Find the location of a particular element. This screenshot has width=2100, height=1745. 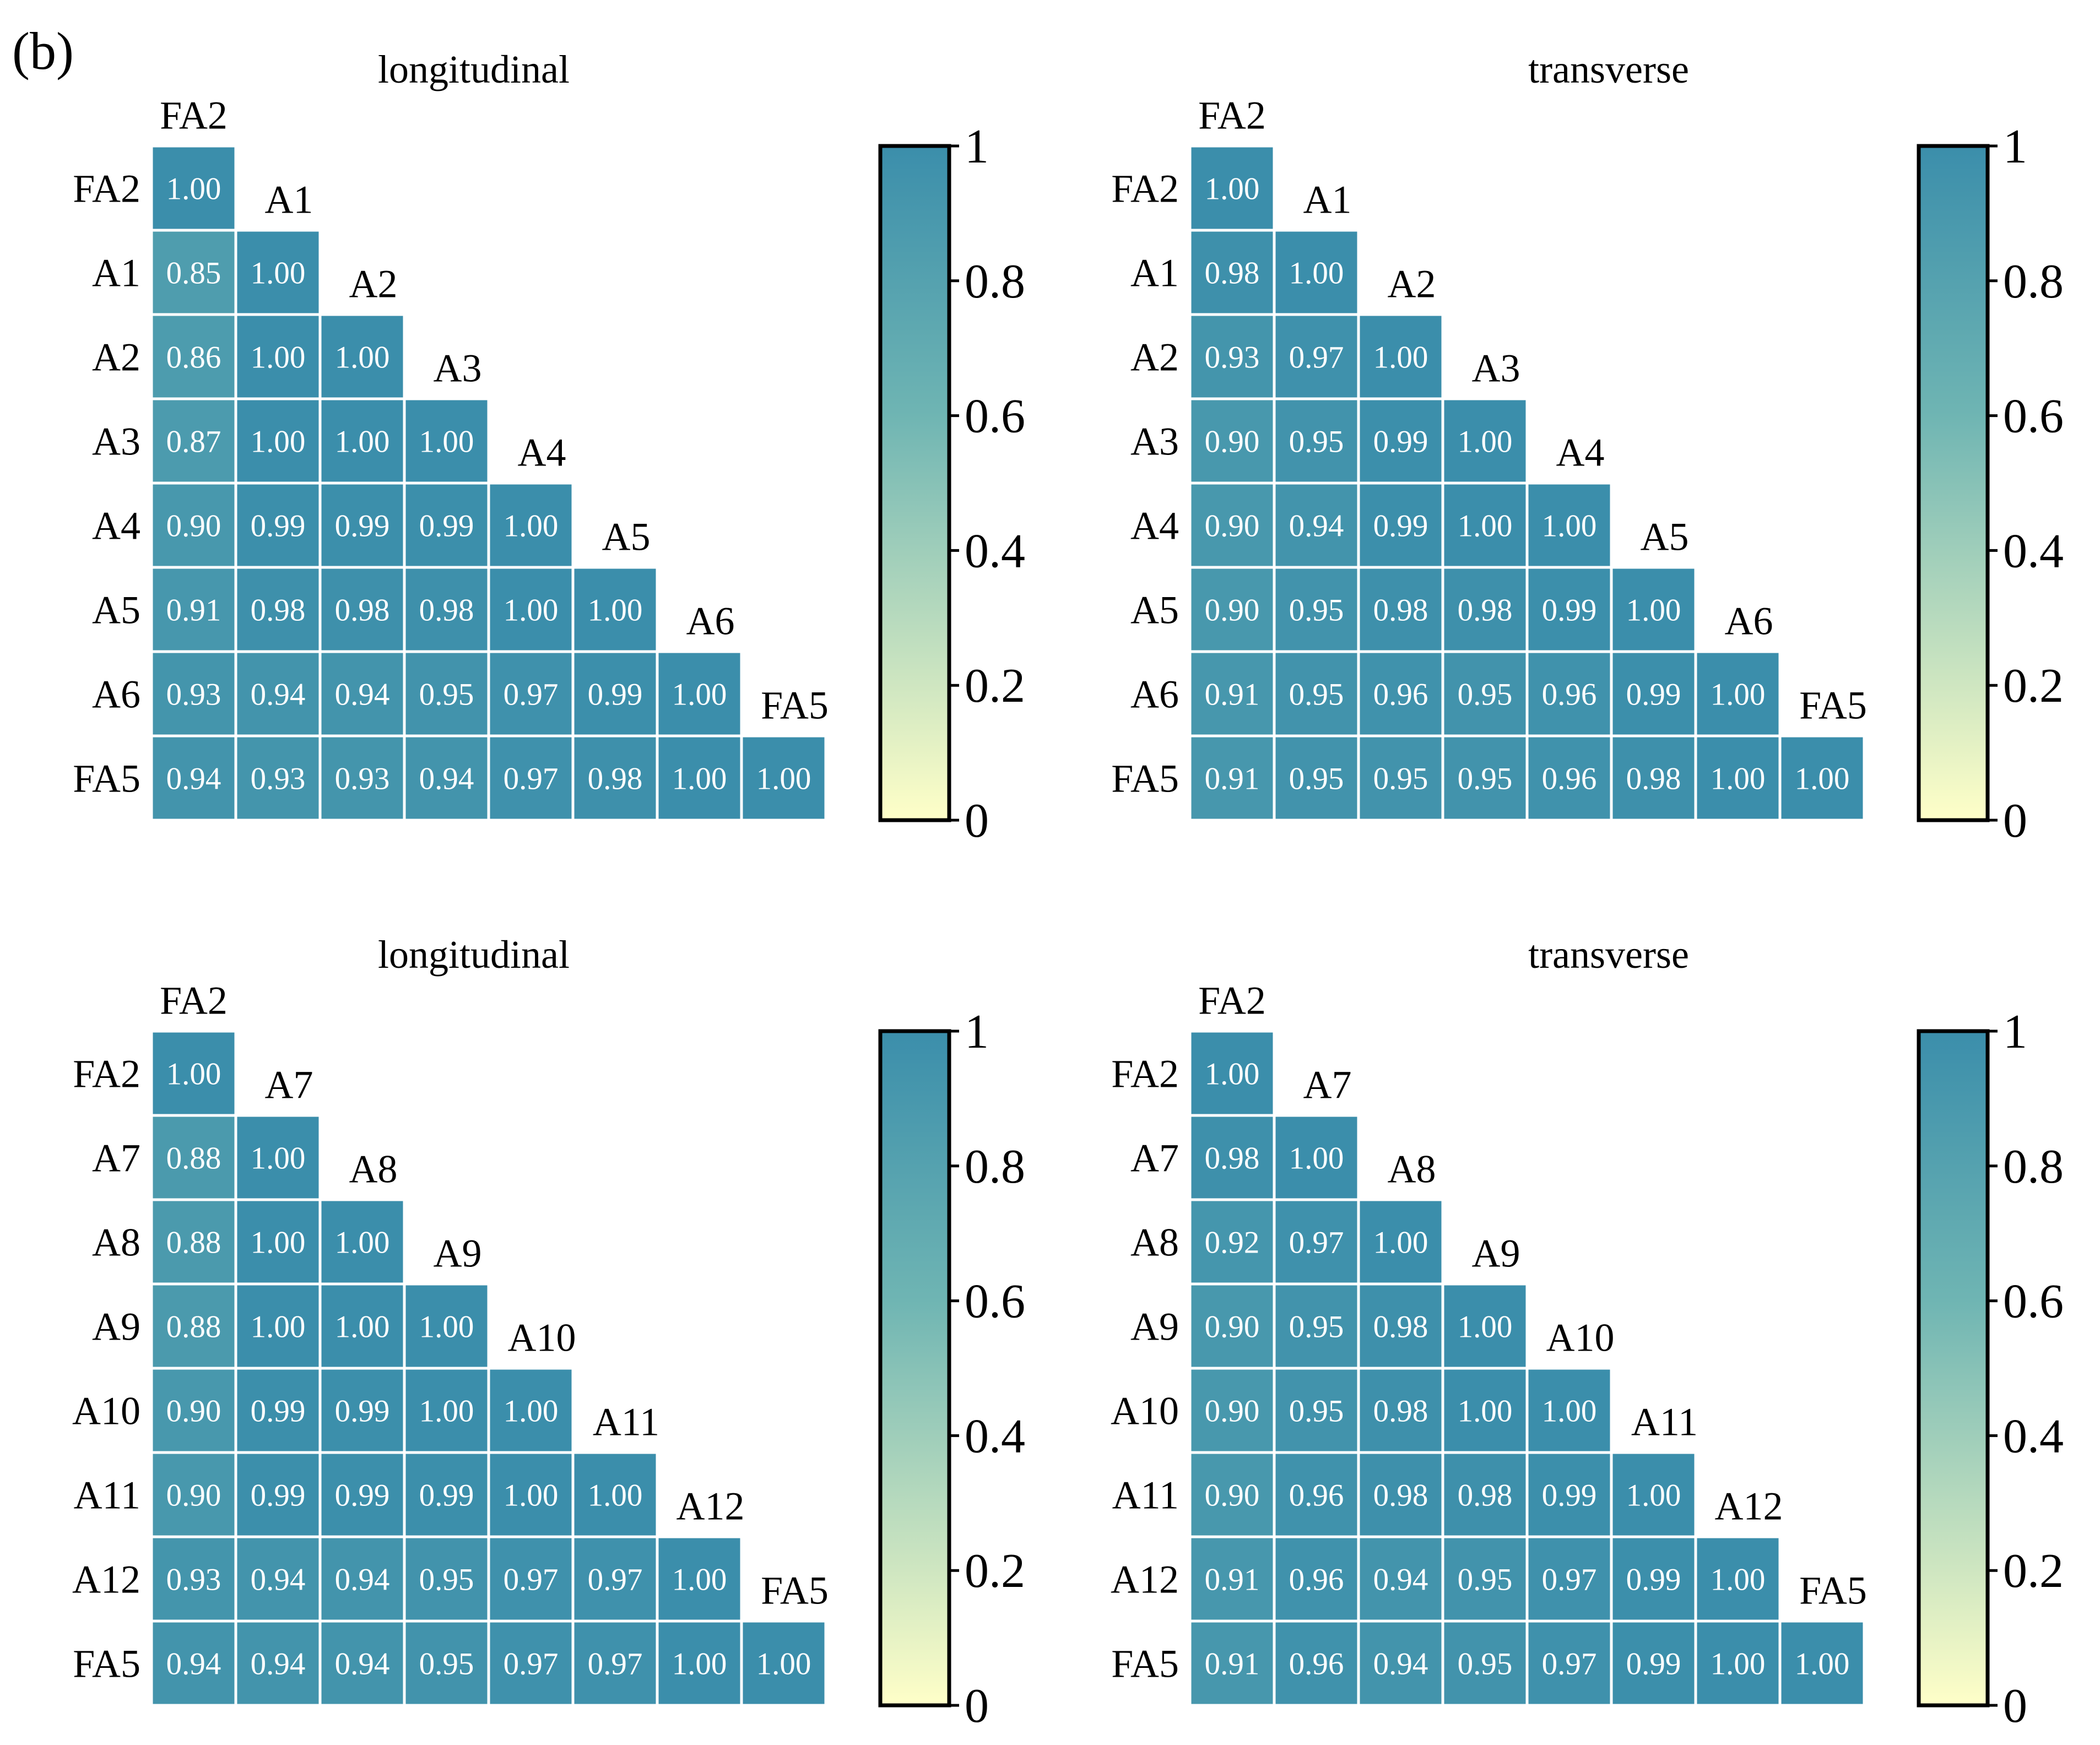

cell-value-label: 0.86 is located at coordinates (193, 357).